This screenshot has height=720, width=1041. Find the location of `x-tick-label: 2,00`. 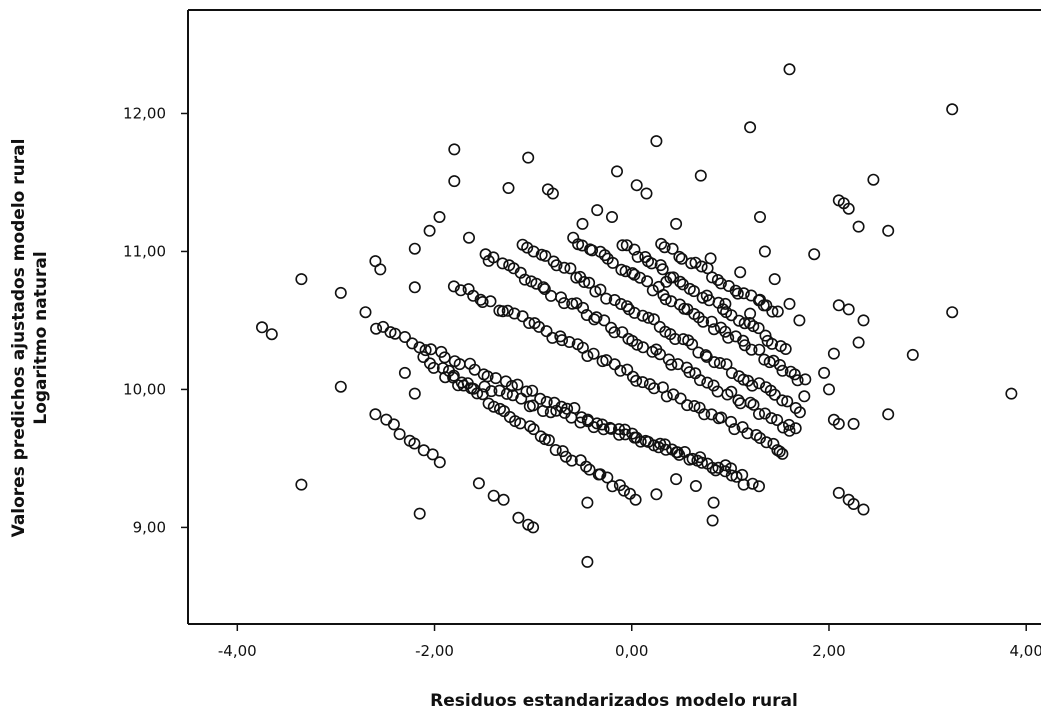

x-tick-label: 2,00 is located at coordinates (828, 651).